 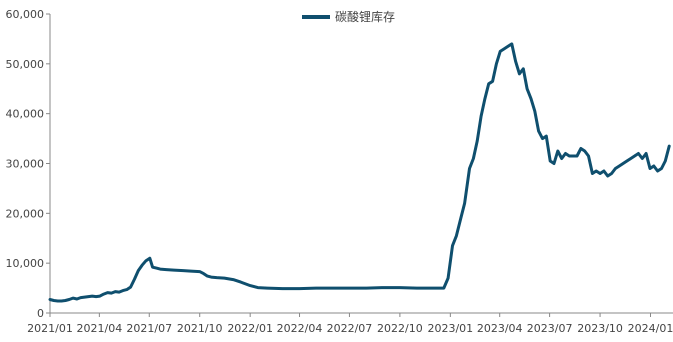 What do you see at coordinates (25, 213) in the screenshot?
I see `y-tick-label: 20,000` at bounding box center [25, 213].